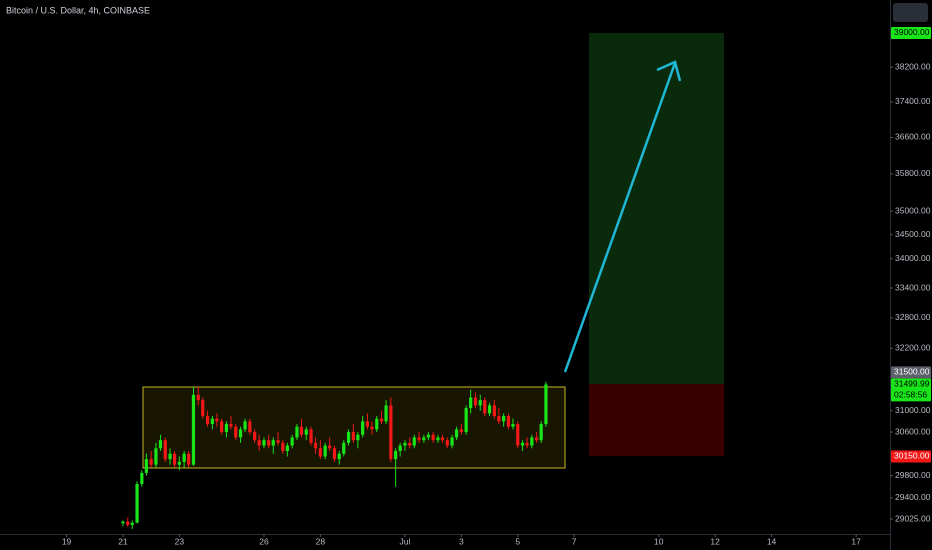 This screenshot has width=932, height=550. I want to click on x-tick-label: 12, so click(715, 541).